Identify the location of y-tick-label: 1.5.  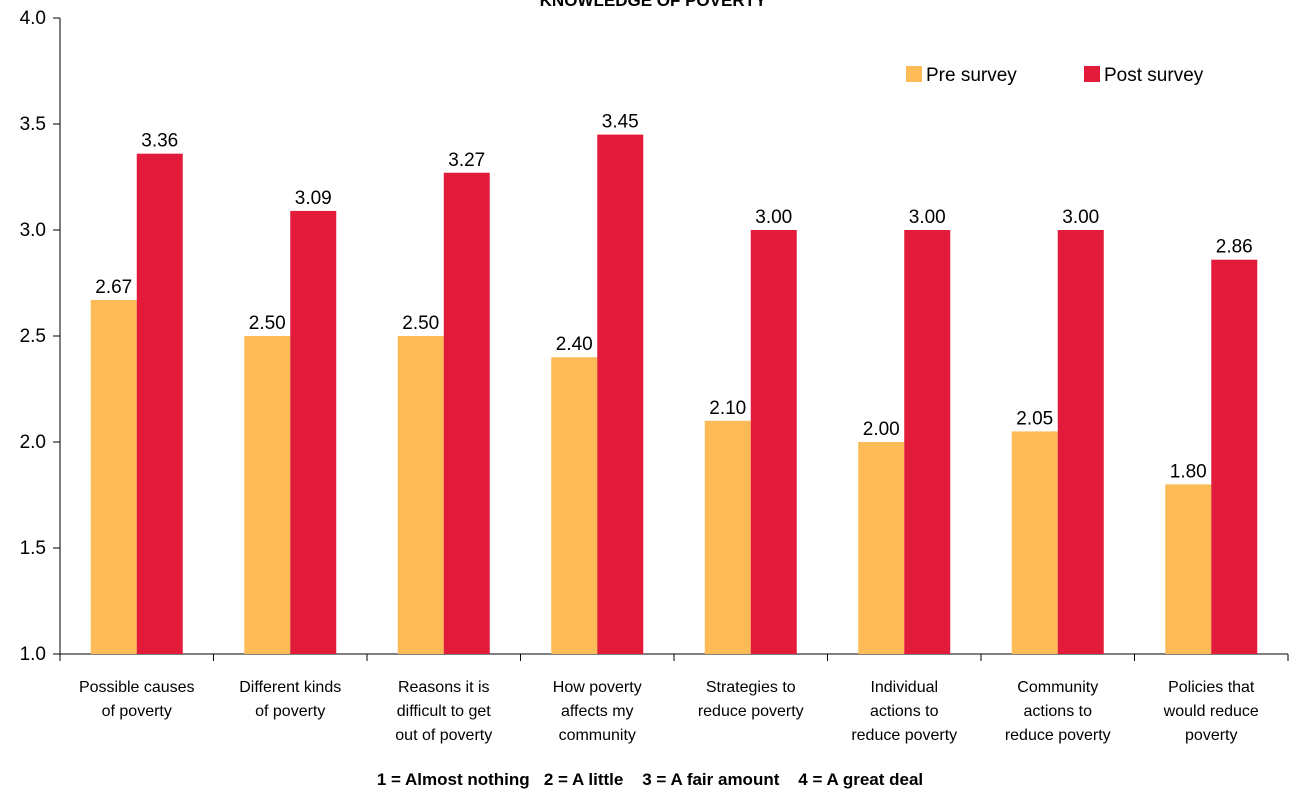
(33, 548).